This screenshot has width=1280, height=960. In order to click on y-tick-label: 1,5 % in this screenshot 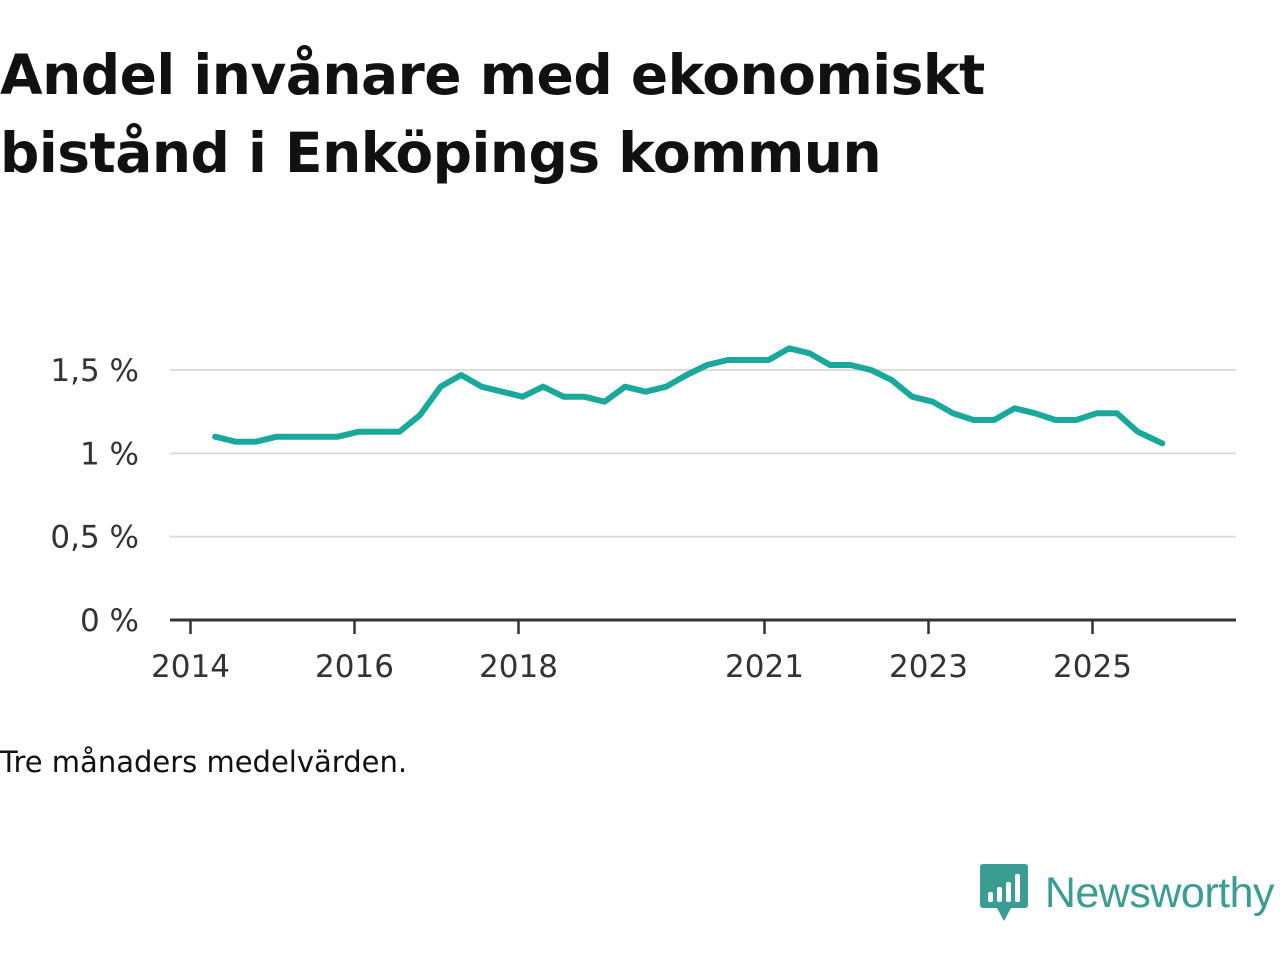, I will do `click(94, 371)`.